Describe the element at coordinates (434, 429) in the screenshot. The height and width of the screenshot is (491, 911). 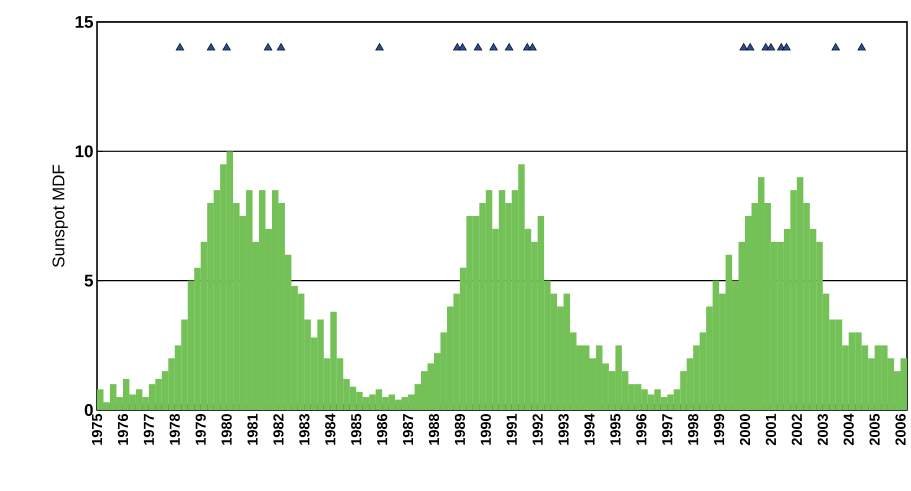
I see `x-tick-label: 1988` at that location.